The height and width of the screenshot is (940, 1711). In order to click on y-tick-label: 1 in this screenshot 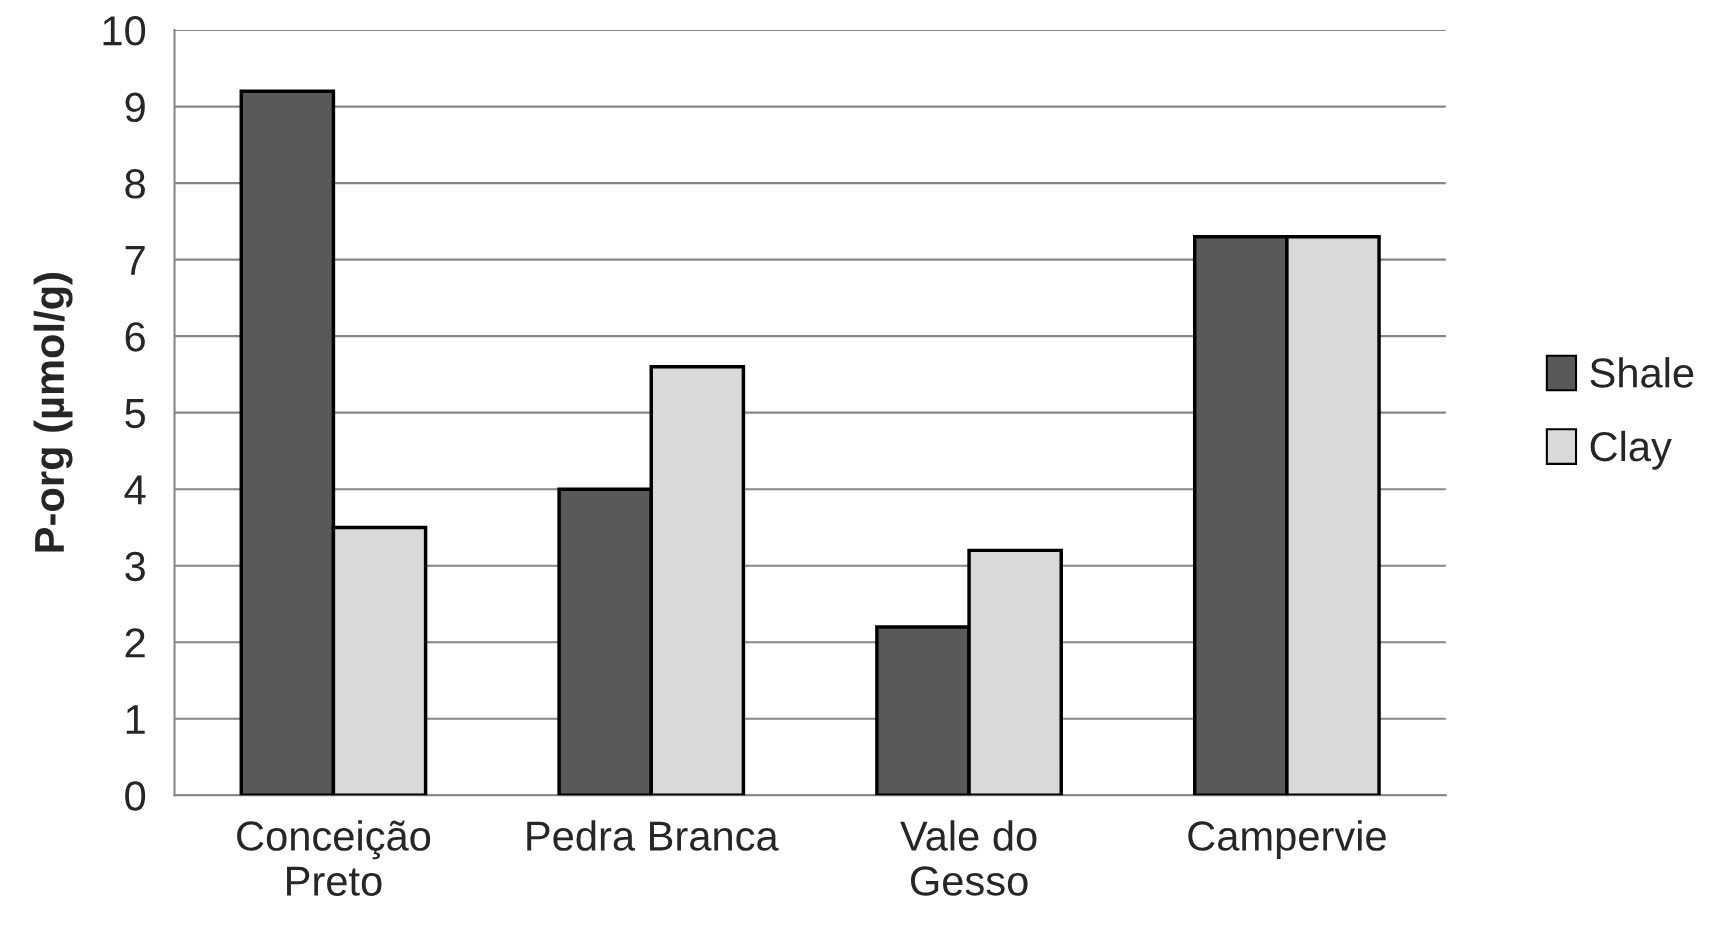, I will do `click(135, 719)`.